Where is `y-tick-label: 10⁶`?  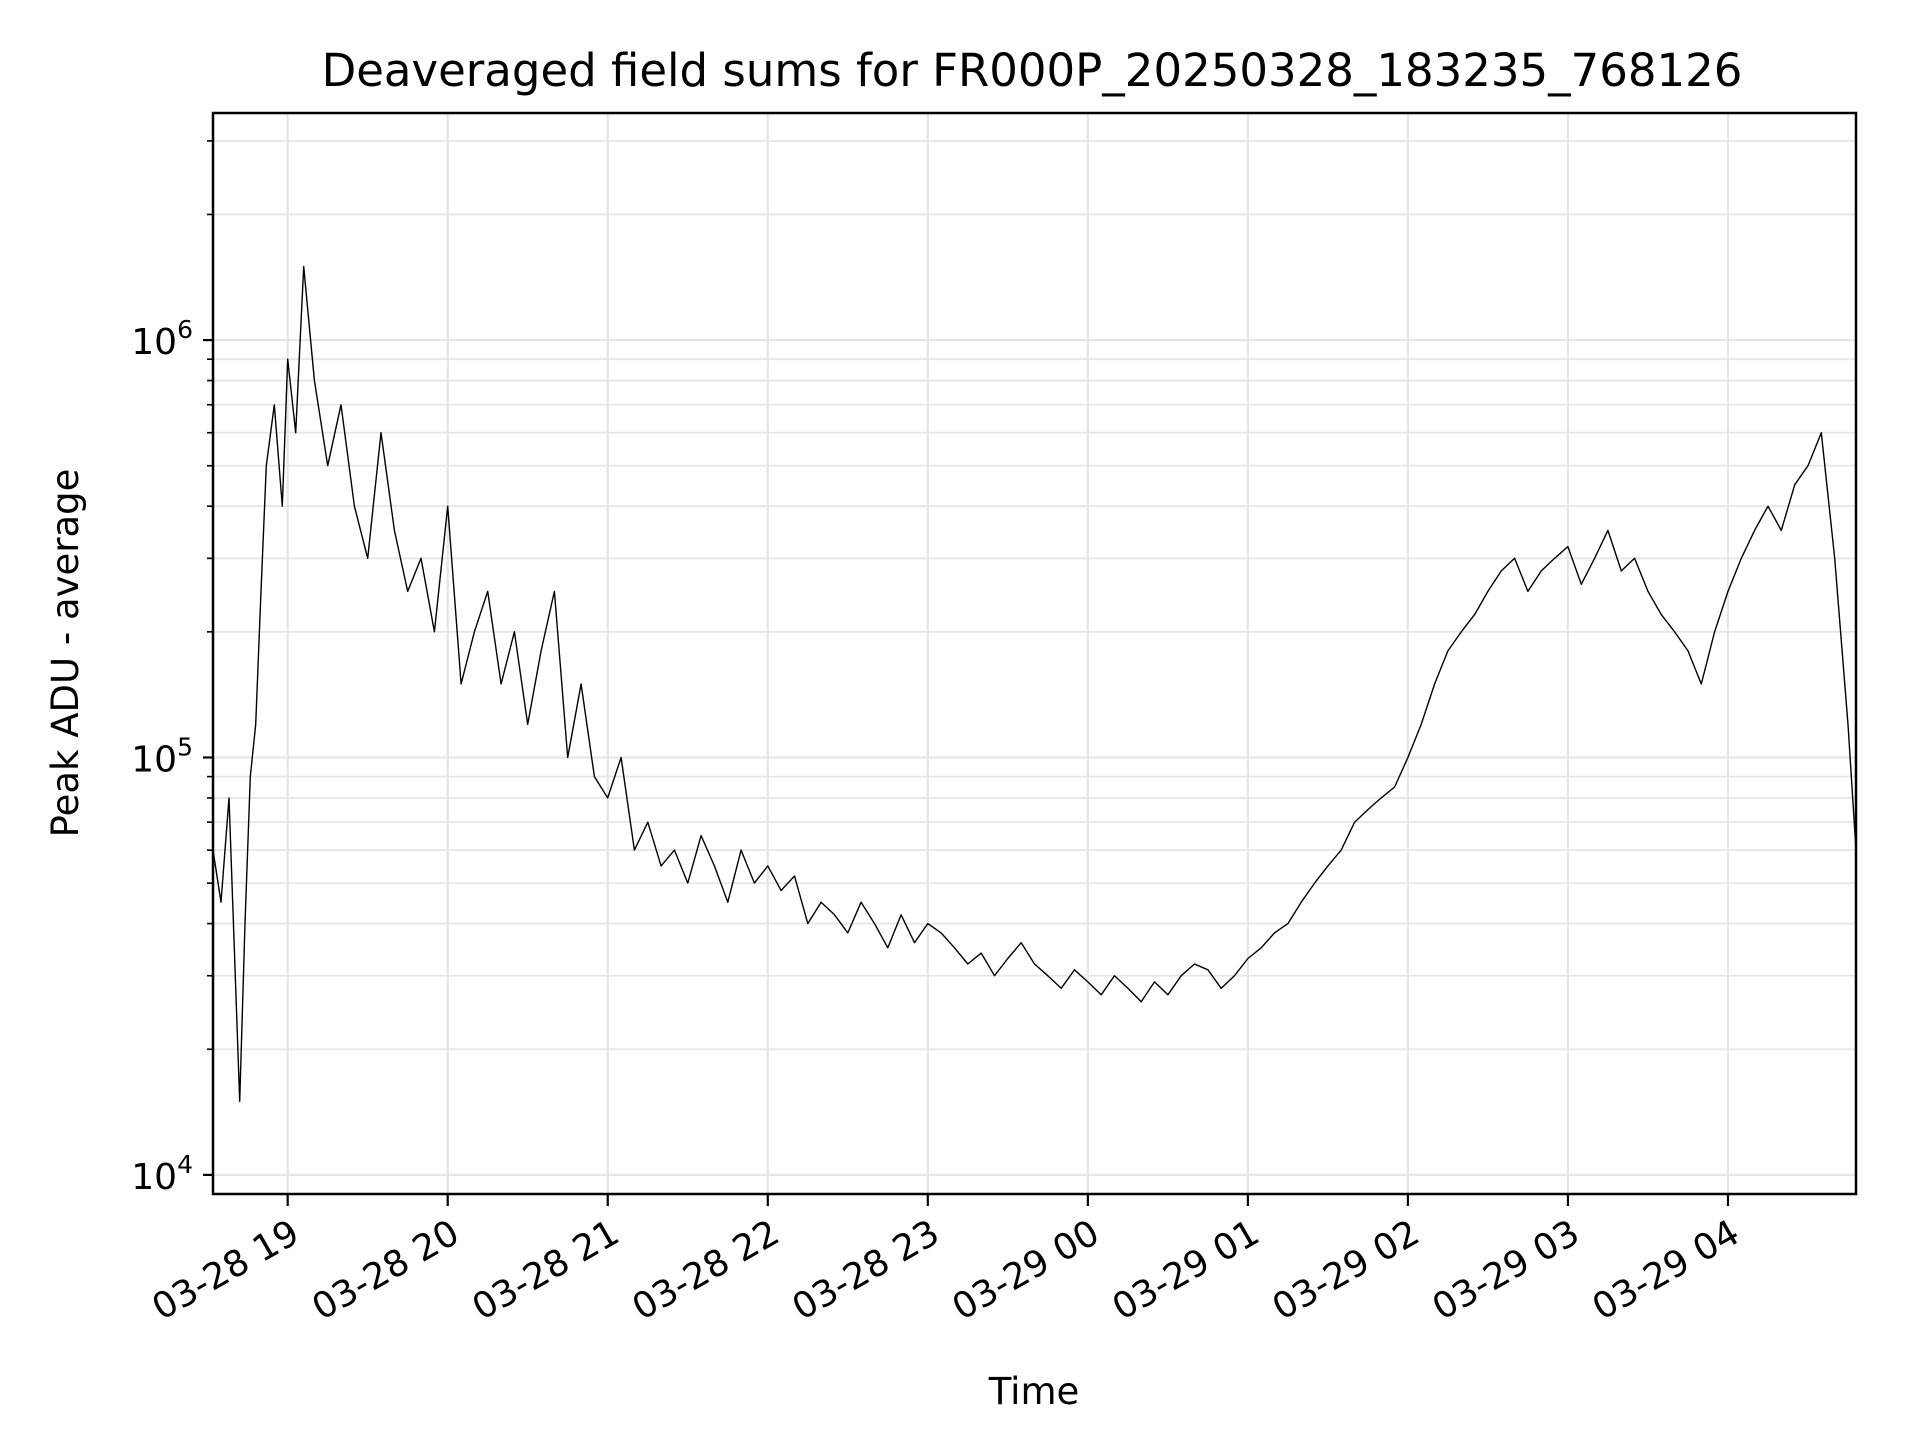
y-tick-label: 10⁶ is located at coordinates (162, 339).